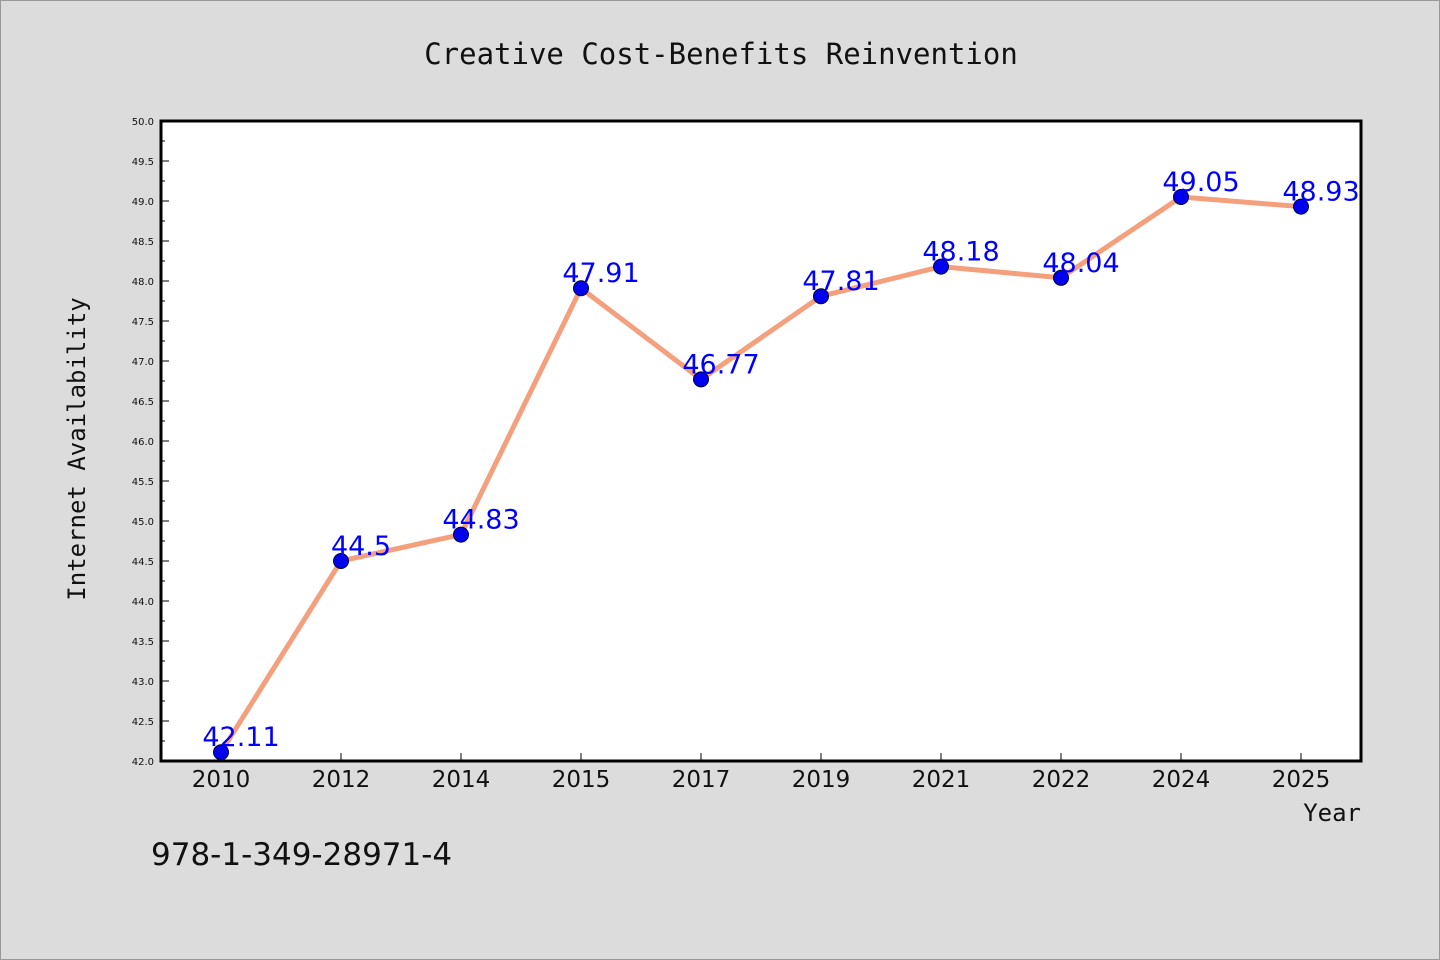 The image size is (1440, 960). What do you see at coordinates (143, 242) in the screenshot?
I see `y-tick-label: 48.5` at bounding box center [143, 242].